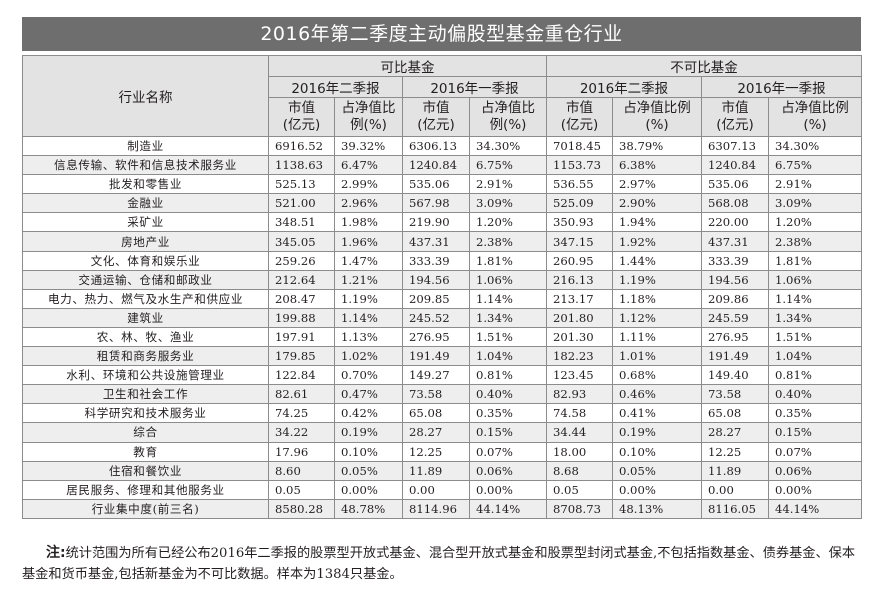 The image size is (882, 592). I want to click on value-cell: 0.40%, so click(815, 394).